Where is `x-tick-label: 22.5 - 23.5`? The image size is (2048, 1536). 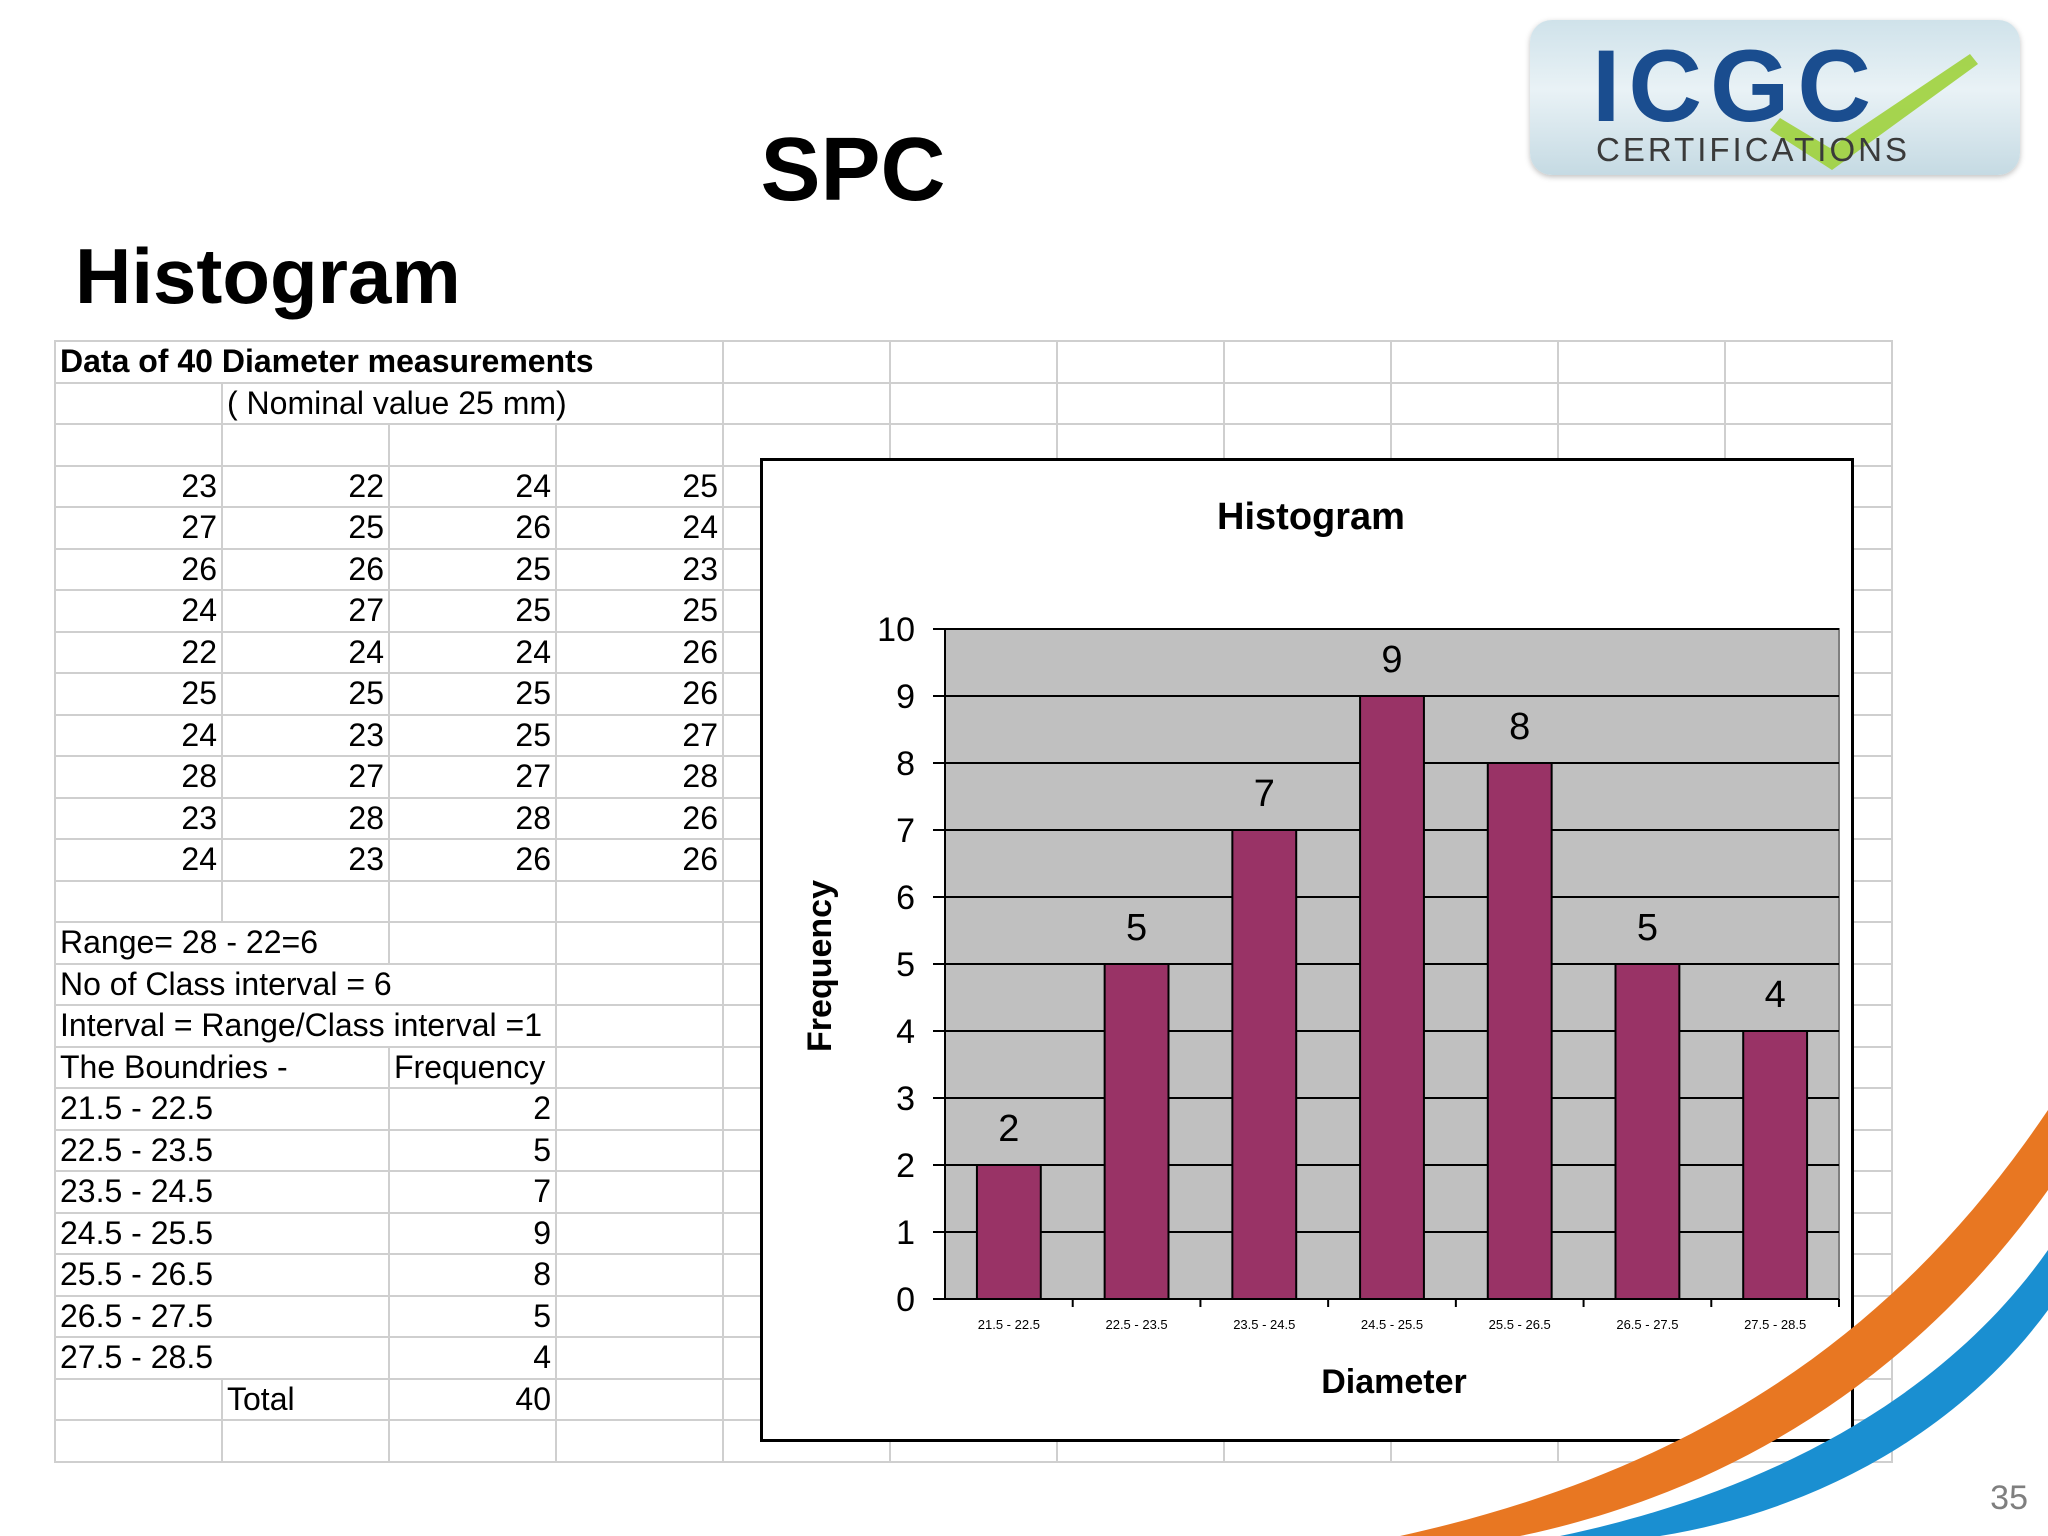 x-tick-label: 22.5 - 23.5 is located at coordinates (1136, 1324).